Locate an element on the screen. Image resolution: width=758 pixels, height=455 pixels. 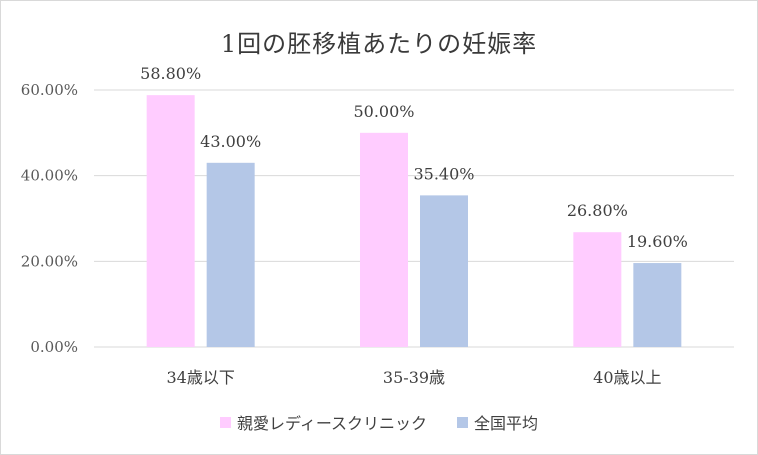
y-tick-label: 60.00% is located at coordinates (49, 90).